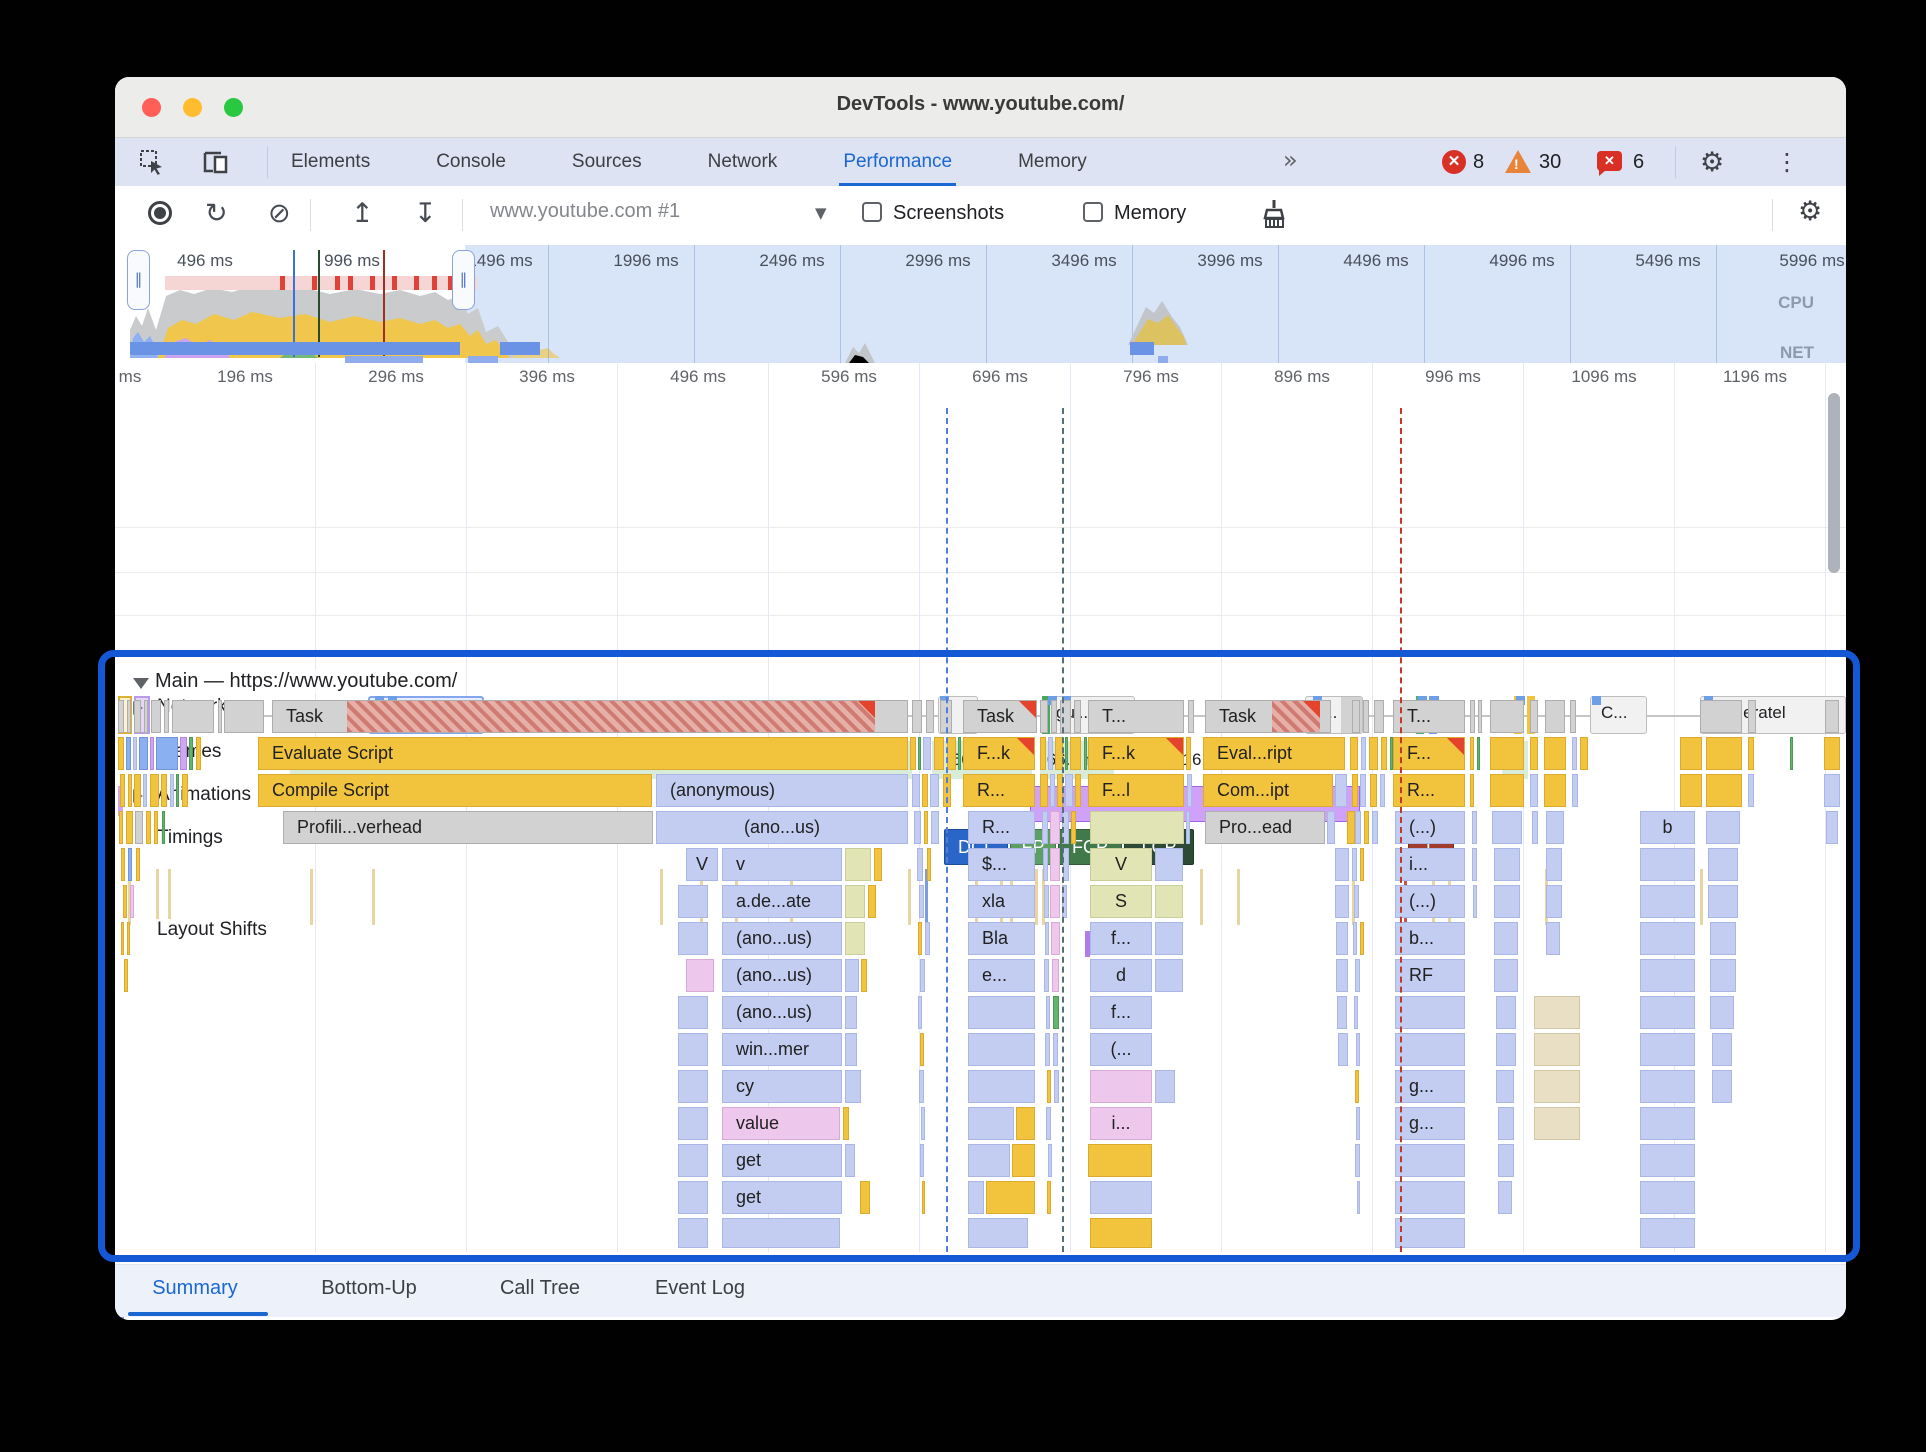 The image size is (1926, 1452). What do you see at coordinates (1518, 161) in the screenshot?
I see `console-warnings-icon` at bounding box center [1518, 161].